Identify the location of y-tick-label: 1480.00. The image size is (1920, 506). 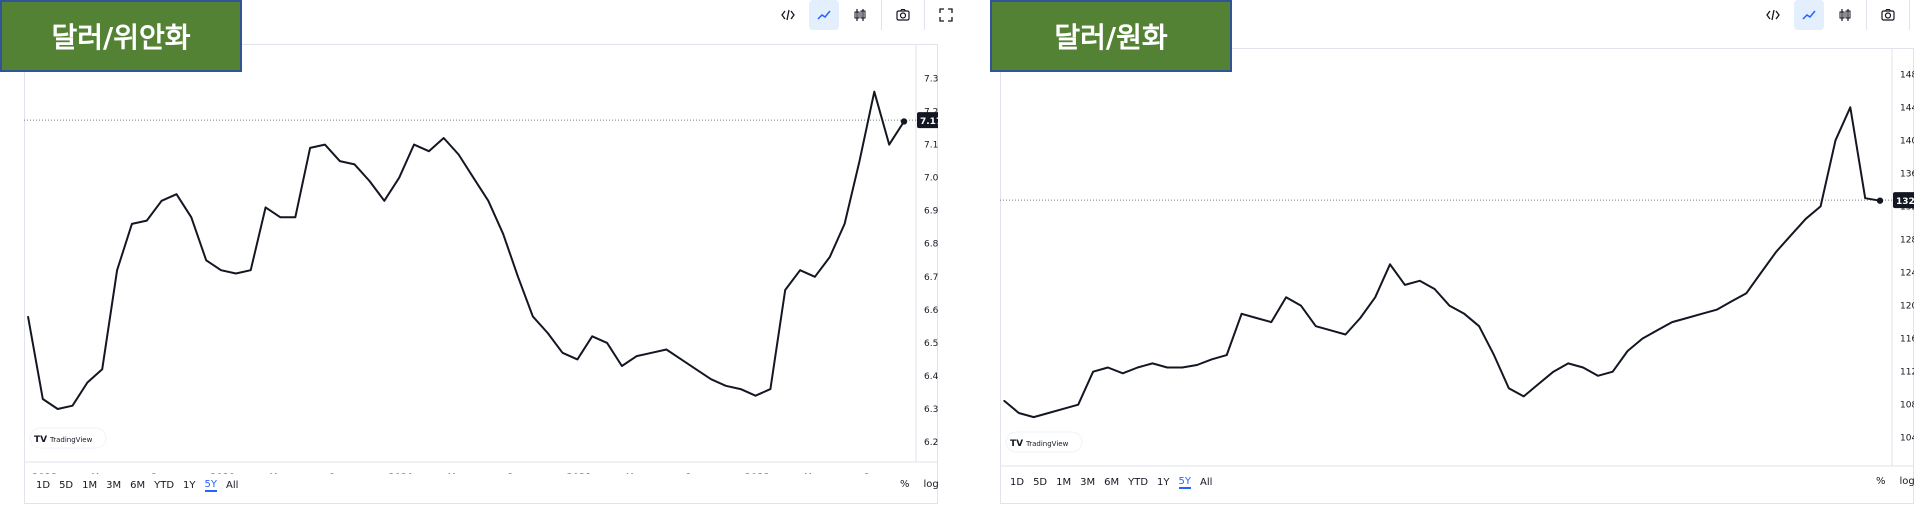
(1907, 75).